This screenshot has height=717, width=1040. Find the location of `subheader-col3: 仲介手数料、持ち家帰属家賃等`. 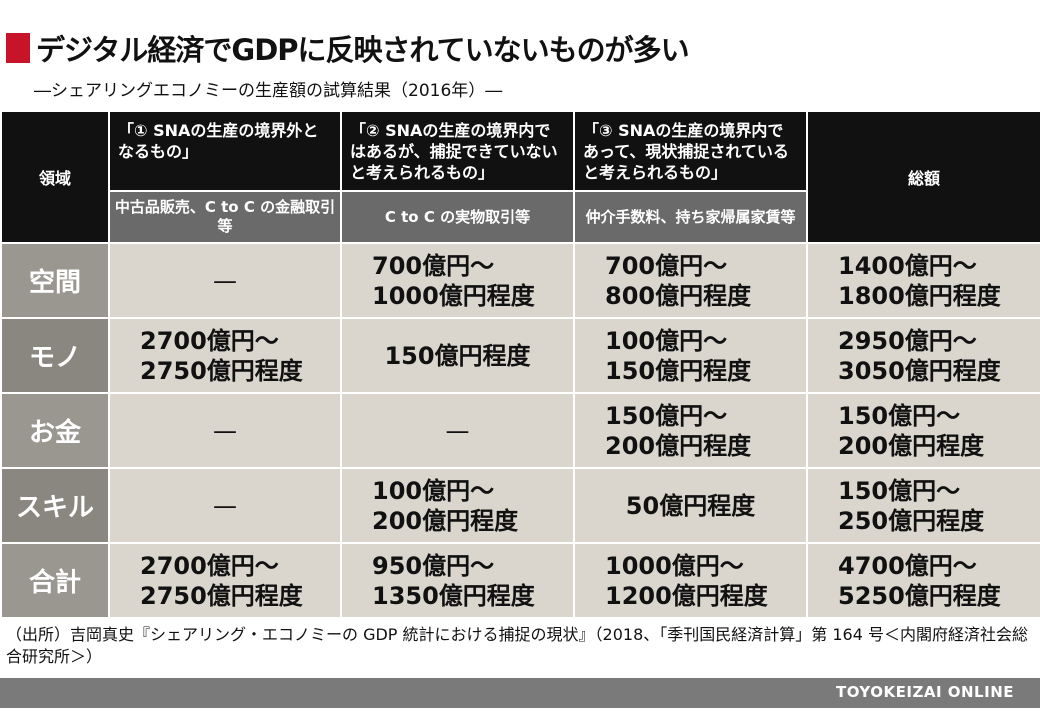

subheader-col3: 仲介手数料、持ち家帰属家賃等 is located at coordinates (690, 217).